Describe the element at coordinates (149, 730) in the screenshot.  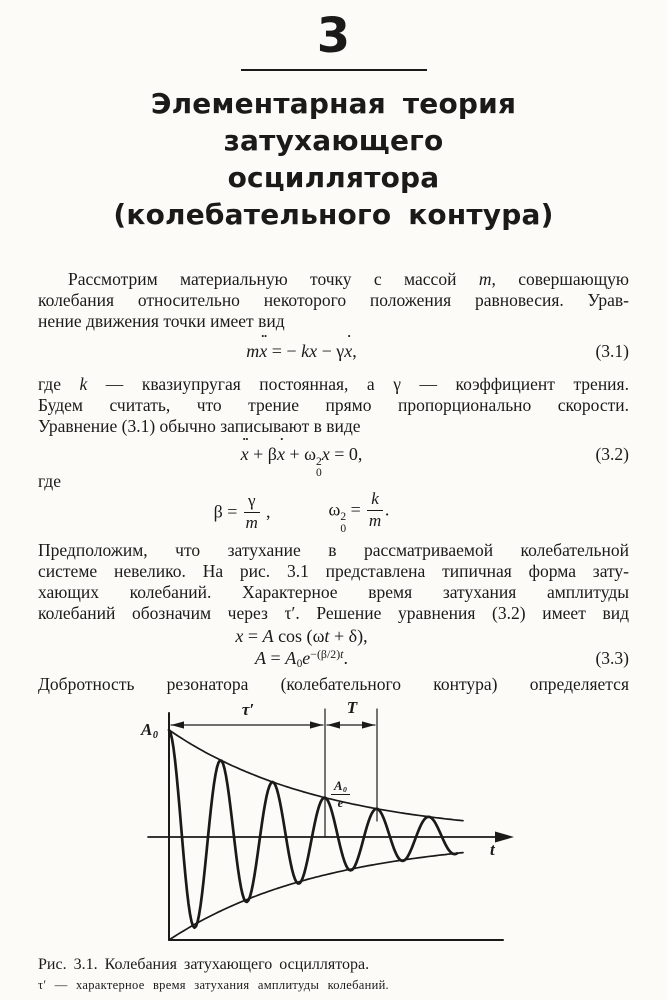
I see `amplitude-label: A0` at that location.